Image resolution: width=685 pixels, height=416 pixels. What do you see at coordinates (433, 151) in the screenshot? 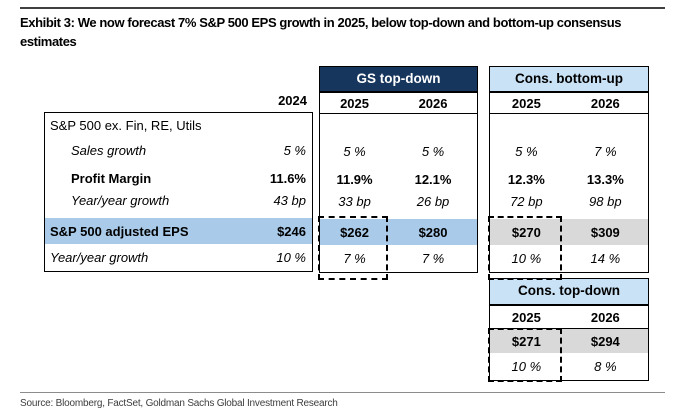
I see `cell-sales-growth-gs-2026: 5 %` at bounding box center [433, 151].